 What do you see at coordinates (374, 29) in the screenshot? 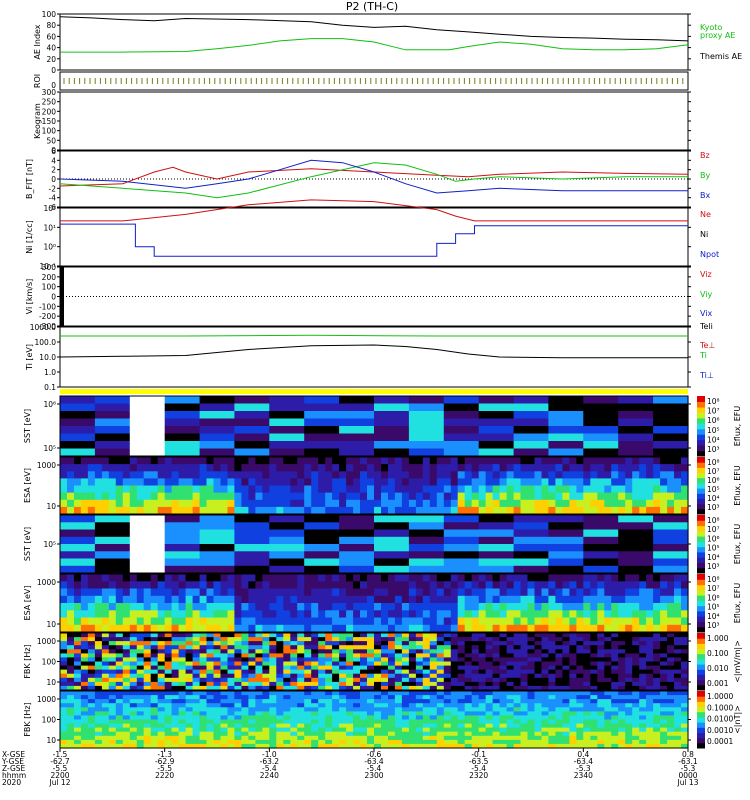
I see `ae-themis-ae-line` at bounding box center [374, 29].